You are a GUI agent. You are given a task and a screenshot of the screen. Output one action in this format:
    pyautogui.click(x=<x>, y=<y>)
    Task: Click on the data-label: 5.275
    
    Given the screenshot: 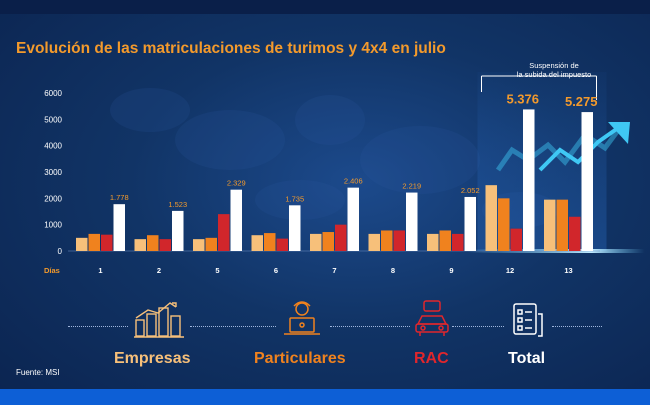 What is the action you would take?
    pyautogui.click(x=581, y=101)
    